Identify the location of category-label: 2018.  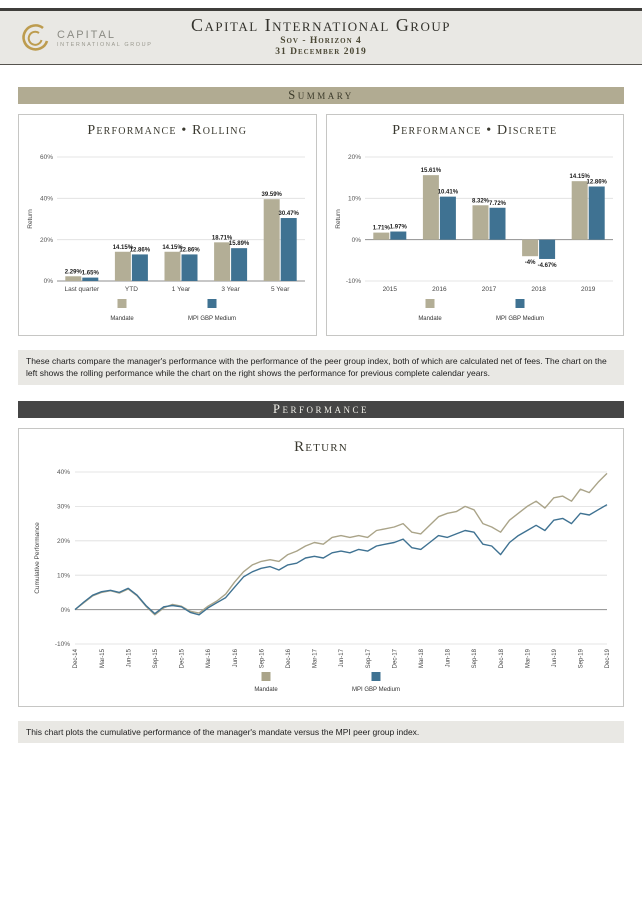
(538, 289).